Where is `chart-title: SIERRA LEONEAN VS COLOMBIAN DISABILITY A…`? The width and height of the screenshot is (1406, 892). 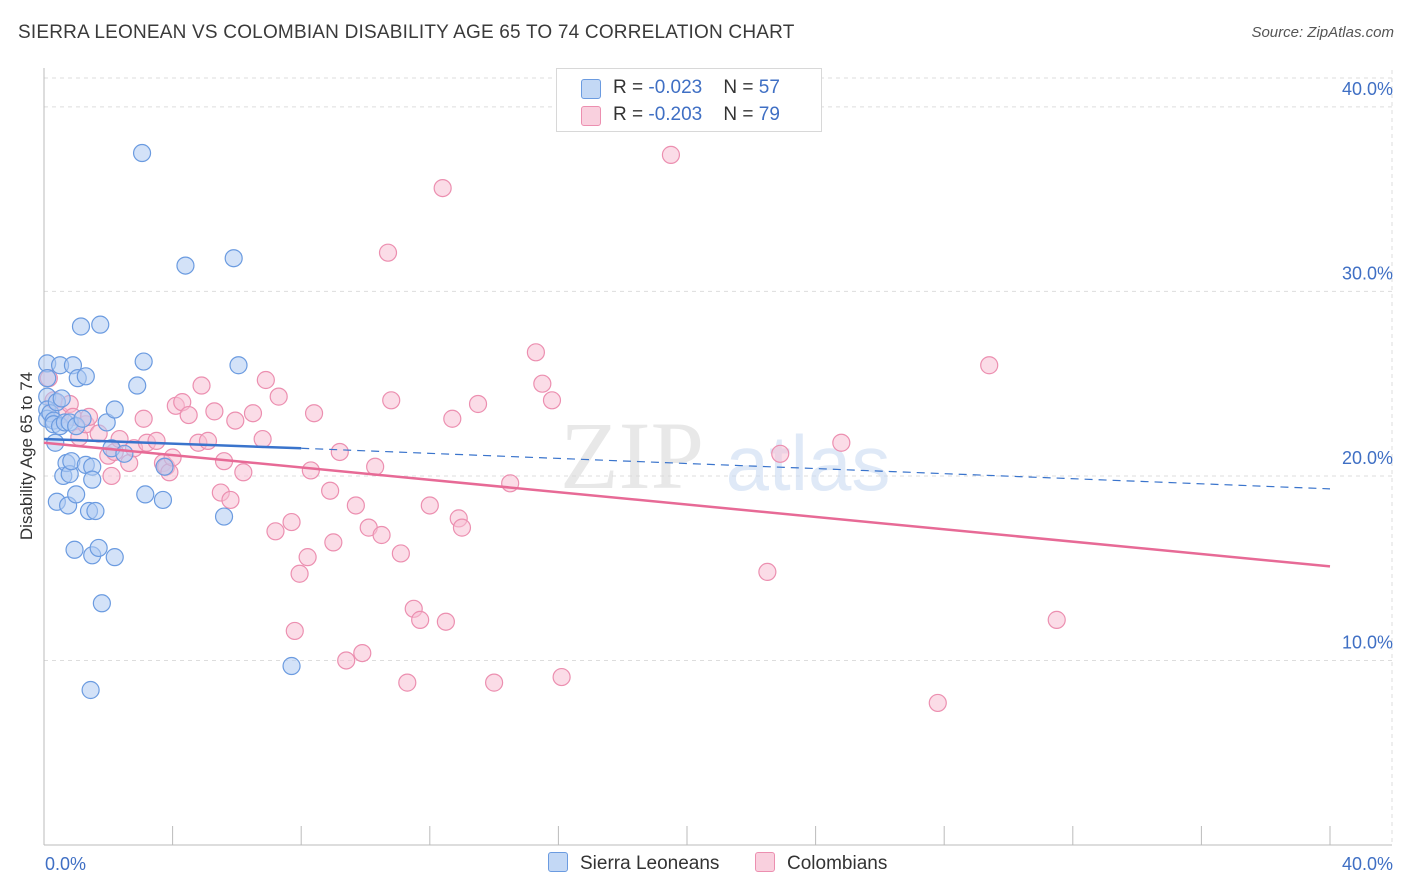 chart-title: SIERRA LEONEAN VS COLOMBIAN DISABILITY A… is located at coordinates (406, 32).